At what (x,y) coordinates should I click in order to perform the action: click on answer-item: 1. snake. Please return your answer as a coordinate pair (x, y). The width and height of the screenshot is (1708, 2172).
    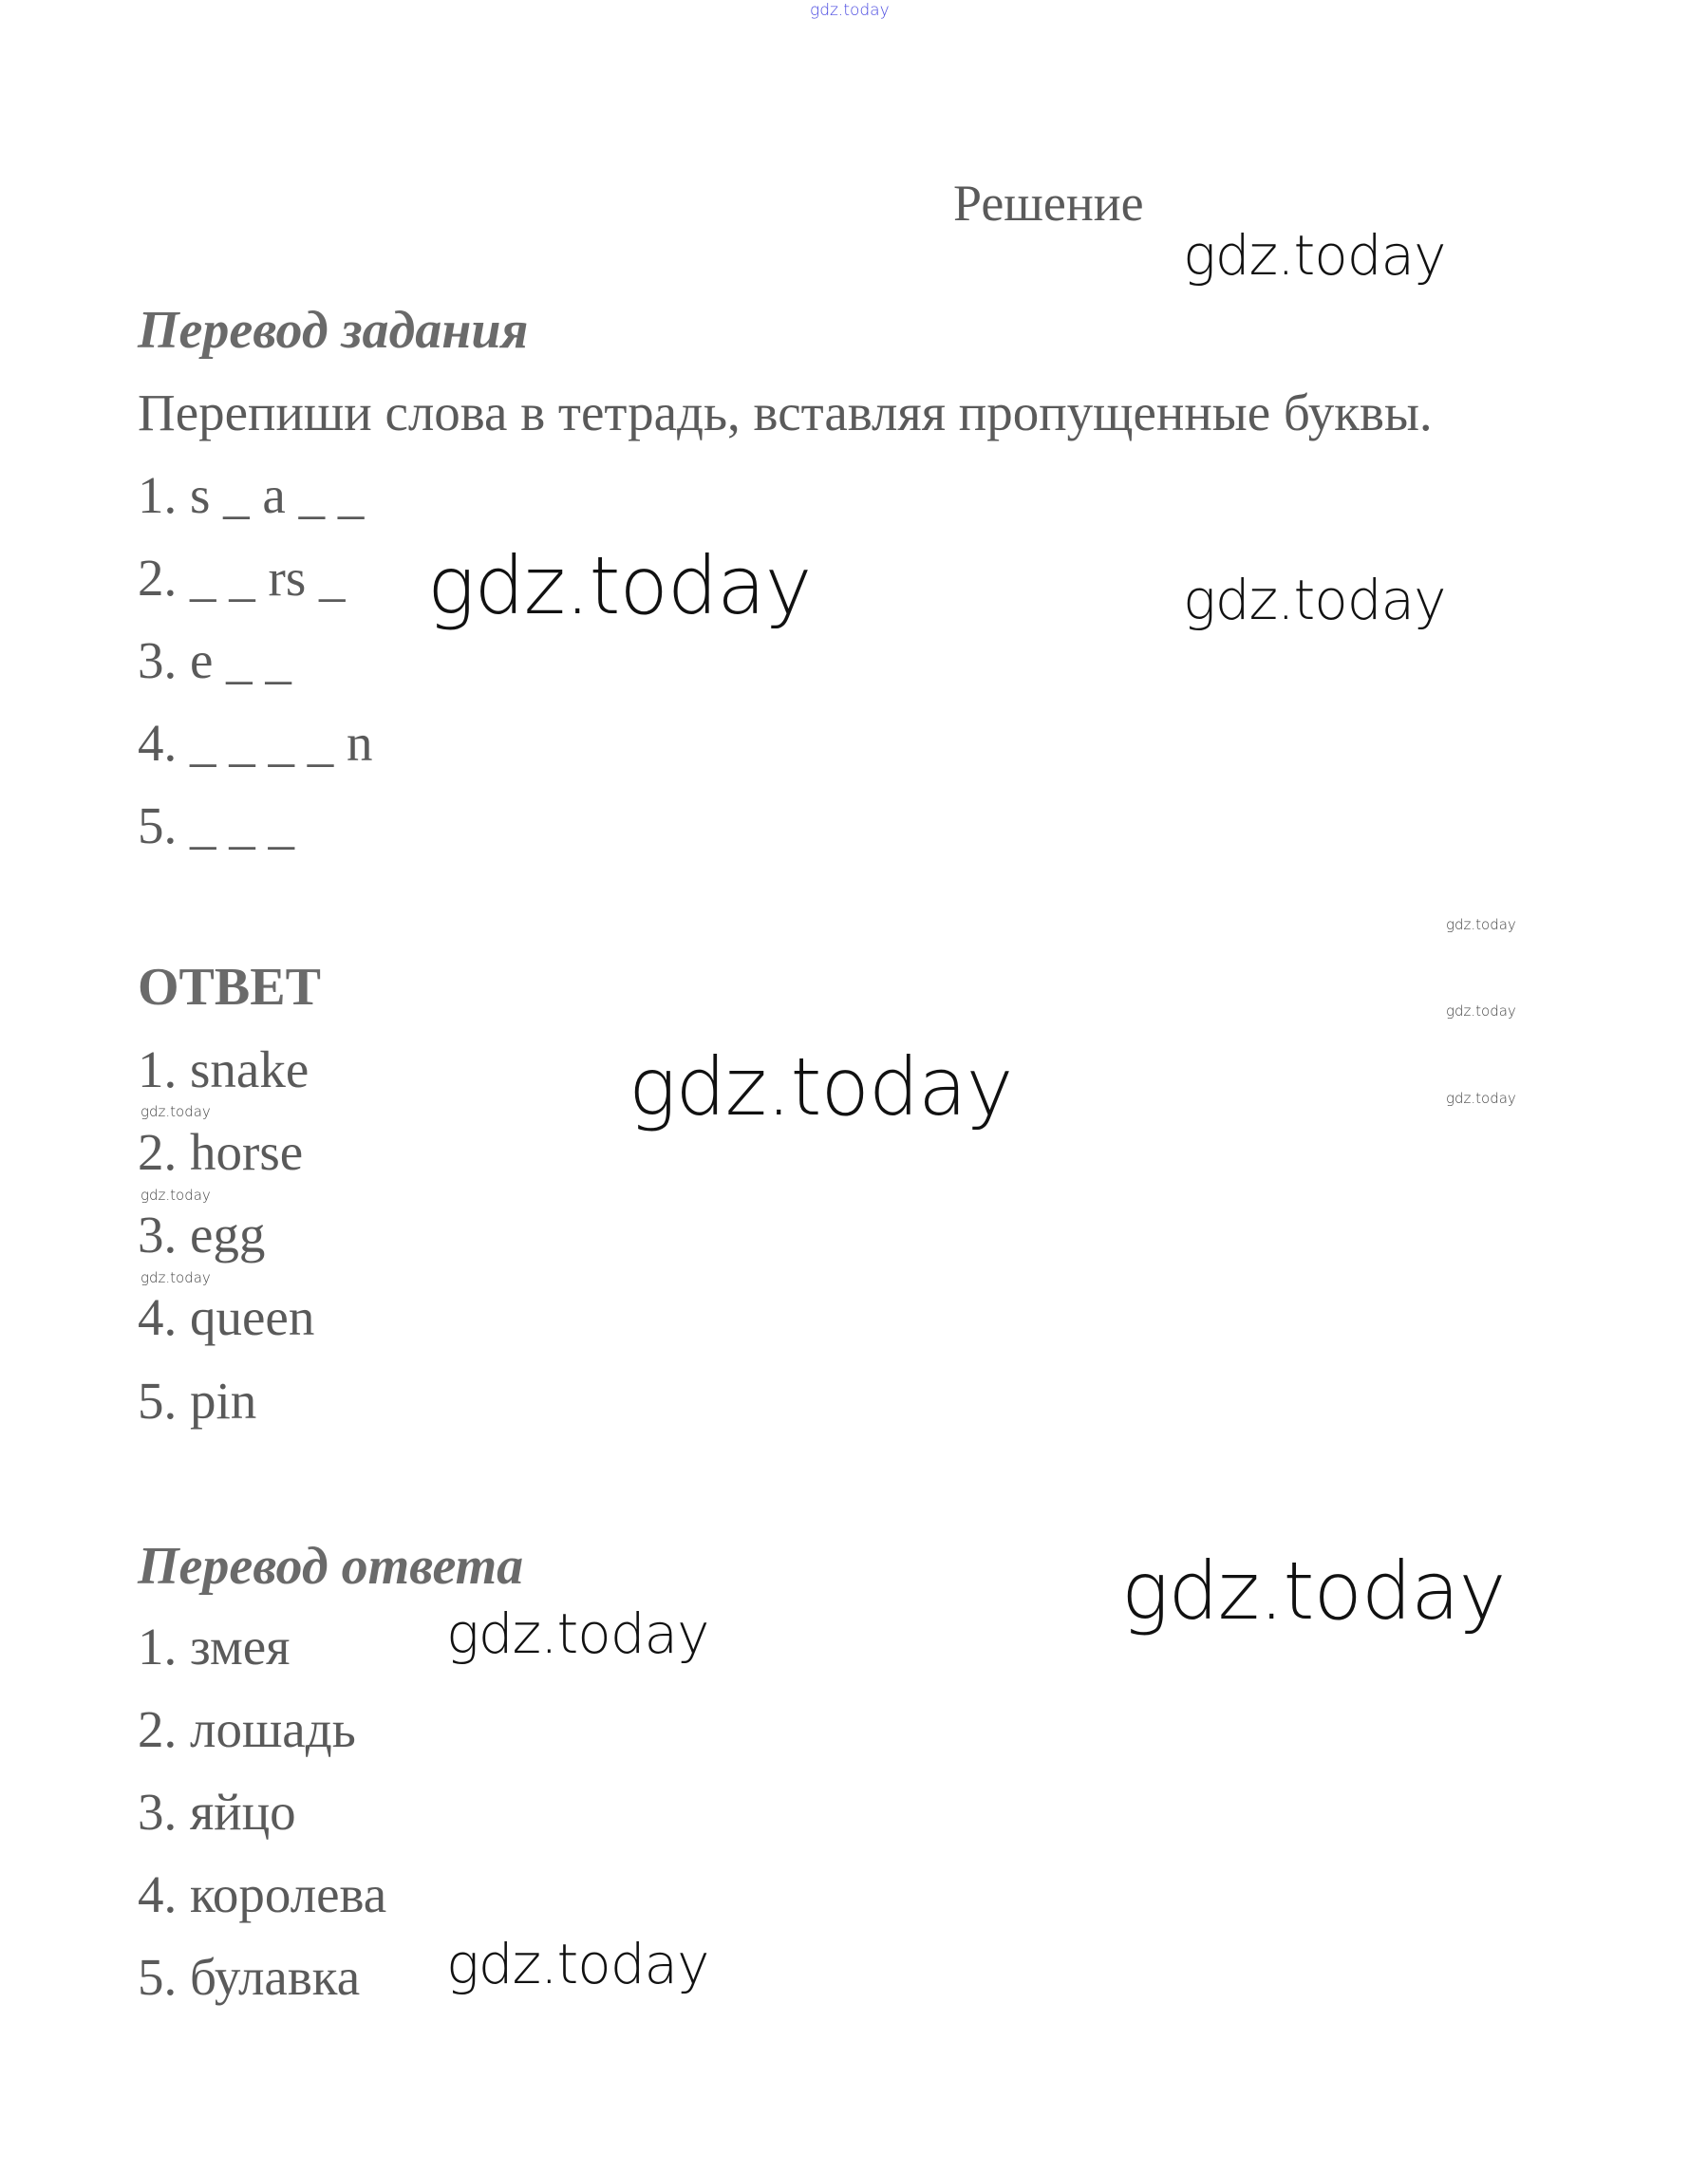
    Looking at the image, I should click on (224, 1069).